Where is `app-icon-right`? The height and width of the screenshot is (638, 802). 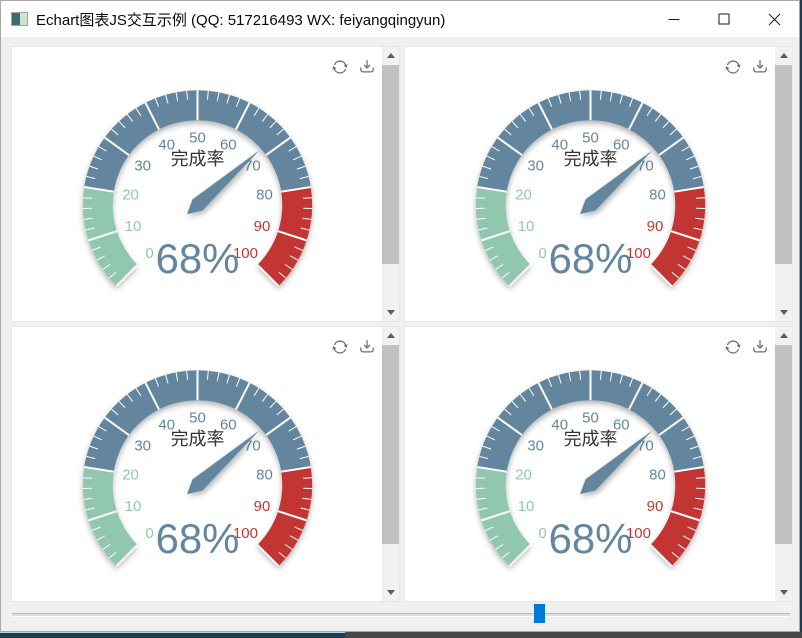
app-icon-right is located at coordinates (23, 19).